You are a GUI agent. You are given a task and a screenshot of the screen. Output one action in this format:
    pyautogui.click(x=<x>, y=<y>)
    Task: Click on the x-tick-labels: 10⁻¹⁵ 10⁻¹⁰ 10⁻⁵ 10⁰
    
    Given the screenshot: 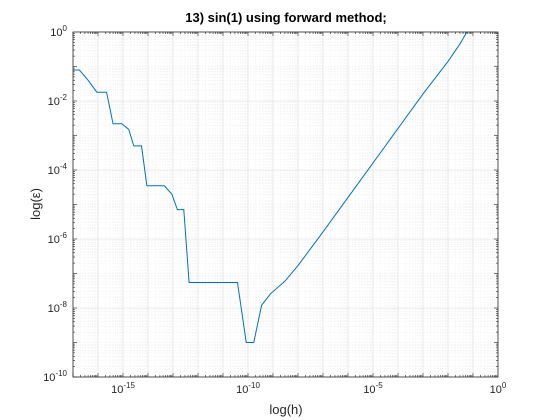 What is the action you would take?
    pyautogui.click(x=309, y=388)
    